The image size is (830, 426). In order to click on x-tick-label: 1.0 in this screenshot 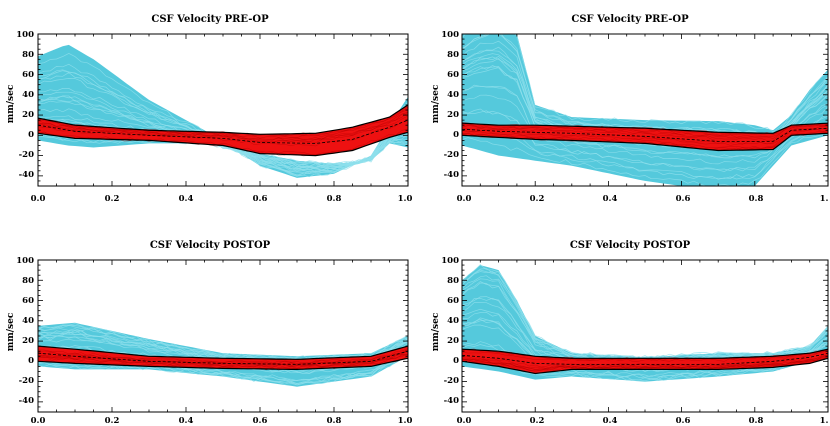, I will do `click(405, 421)`.